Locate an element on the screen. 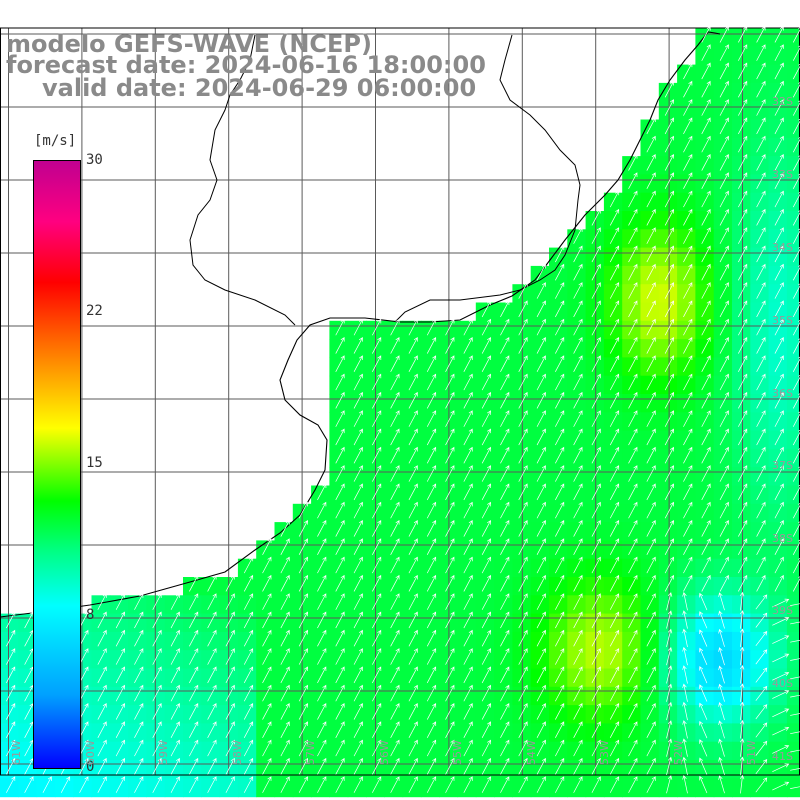 This screenshot has height=800, width=800. lon-label: 56W is located at coordinates (384, 752).